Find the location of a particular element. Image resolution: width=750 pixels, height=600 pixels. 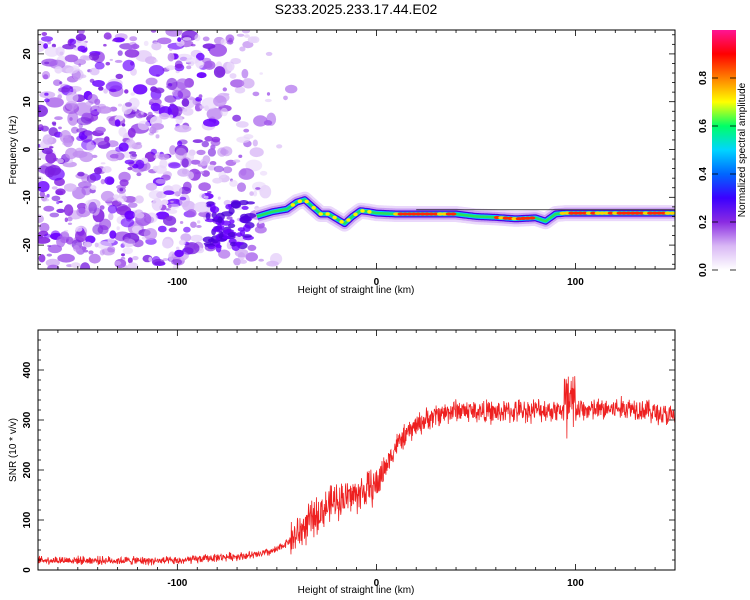

snr-y-tick-label: 200 is located at coordinates (27, 469).